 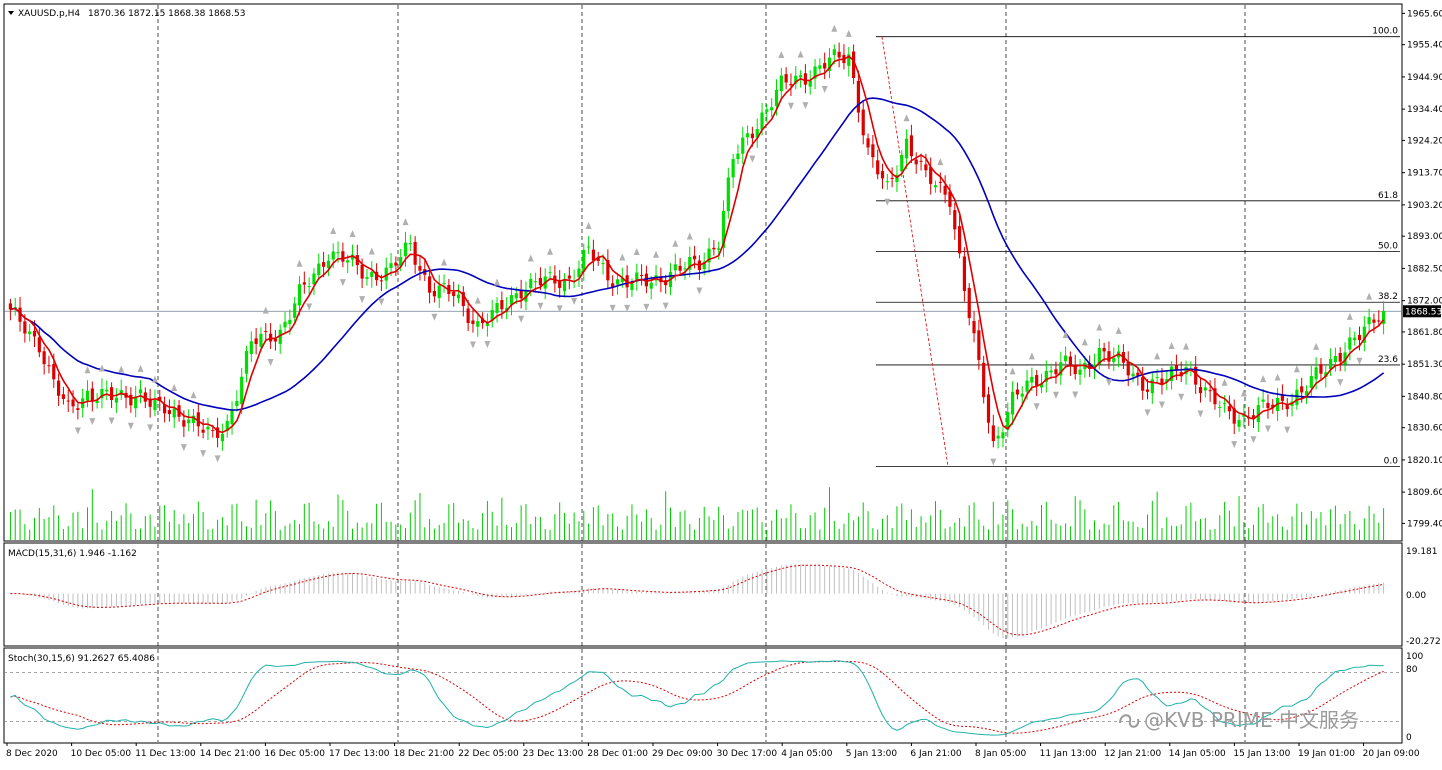 What do you see at coordinates (697, 697) in the screenshot?
I see `stoch-signal-line` at bounding box center [697, 697].